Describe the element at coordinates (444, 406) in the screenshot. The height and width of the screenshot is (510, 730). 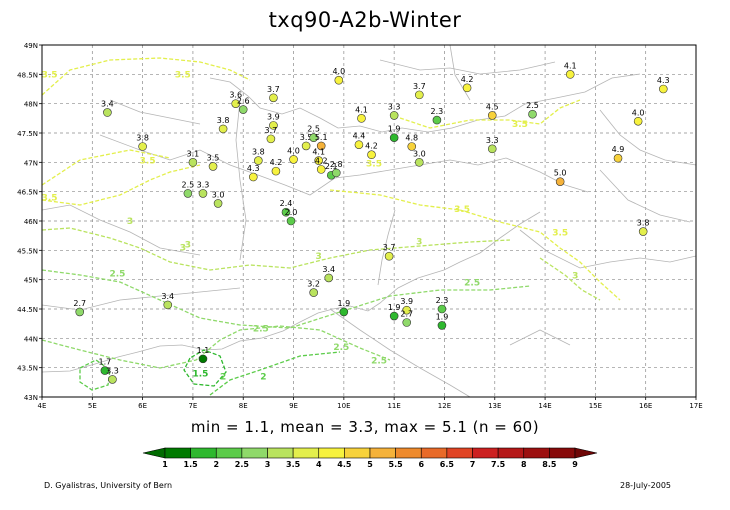
I see `lon-tick-label: 12E` at that location.